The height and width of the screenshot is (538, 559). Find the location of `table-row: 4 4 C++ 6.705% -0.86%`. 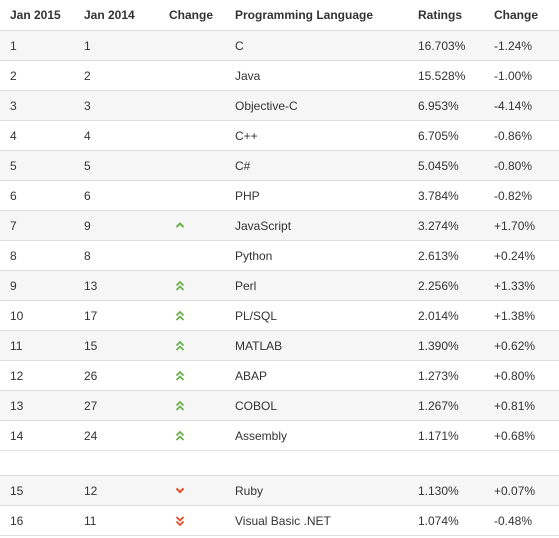

table-row: 4 4 C++ 6.705% -0.86% is located at coordinates (279, 135).